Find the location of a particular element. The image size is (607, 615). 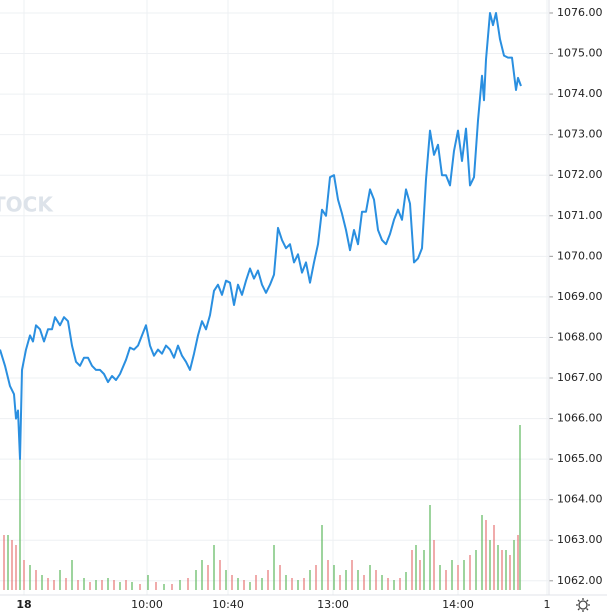

watermark: TOCK is located at coordinates (27, 205).